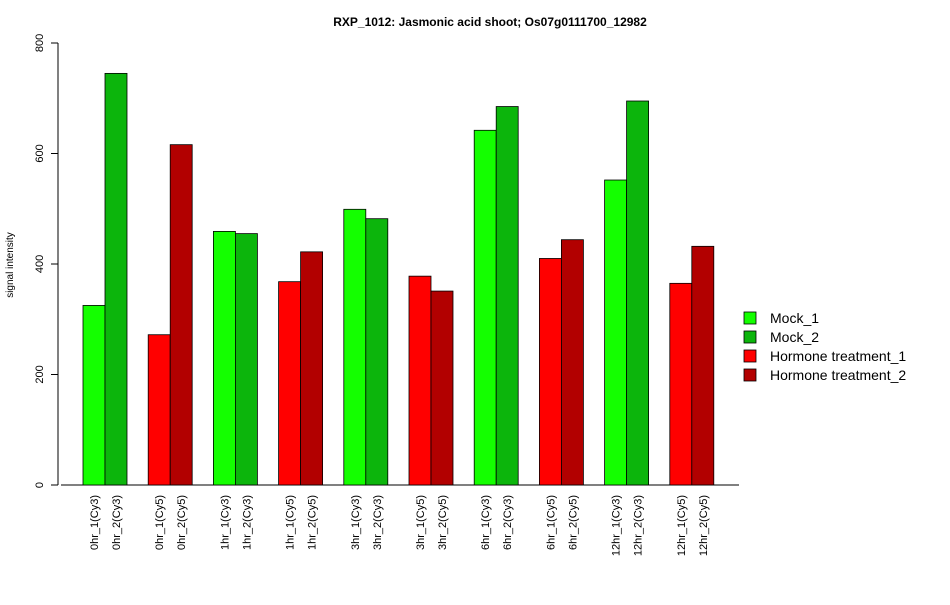 This screenshot has width=950, height=605. Describe the element at coordinates (356, 522) in the screenshot. I see `x-tick-label: 3hr_1(Cy3)` at that location.